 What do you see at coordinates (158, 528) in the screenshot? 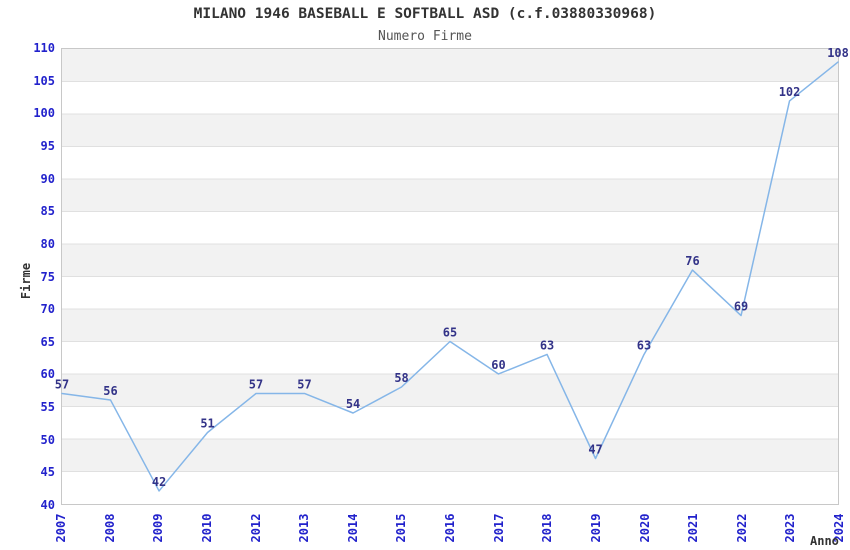
I see `x-tick-label: 2009` at bounding box center [158, 528].